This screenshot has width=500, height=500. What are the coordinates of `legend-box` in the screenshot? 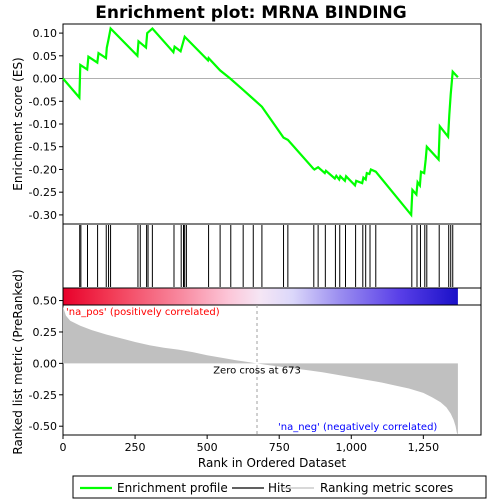 It's located at (279, 487).